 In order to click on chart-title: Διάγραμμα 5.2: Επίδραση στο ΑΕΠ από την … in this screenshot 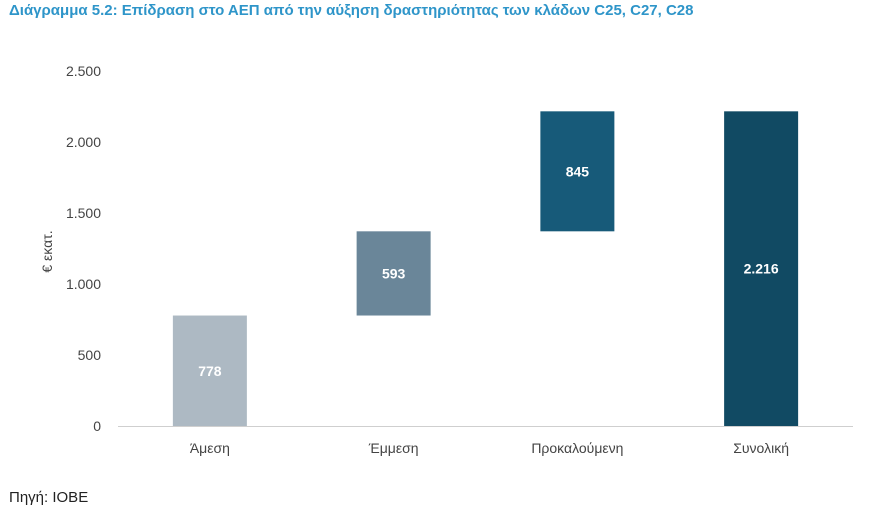, I will do `click(351, 10)`.